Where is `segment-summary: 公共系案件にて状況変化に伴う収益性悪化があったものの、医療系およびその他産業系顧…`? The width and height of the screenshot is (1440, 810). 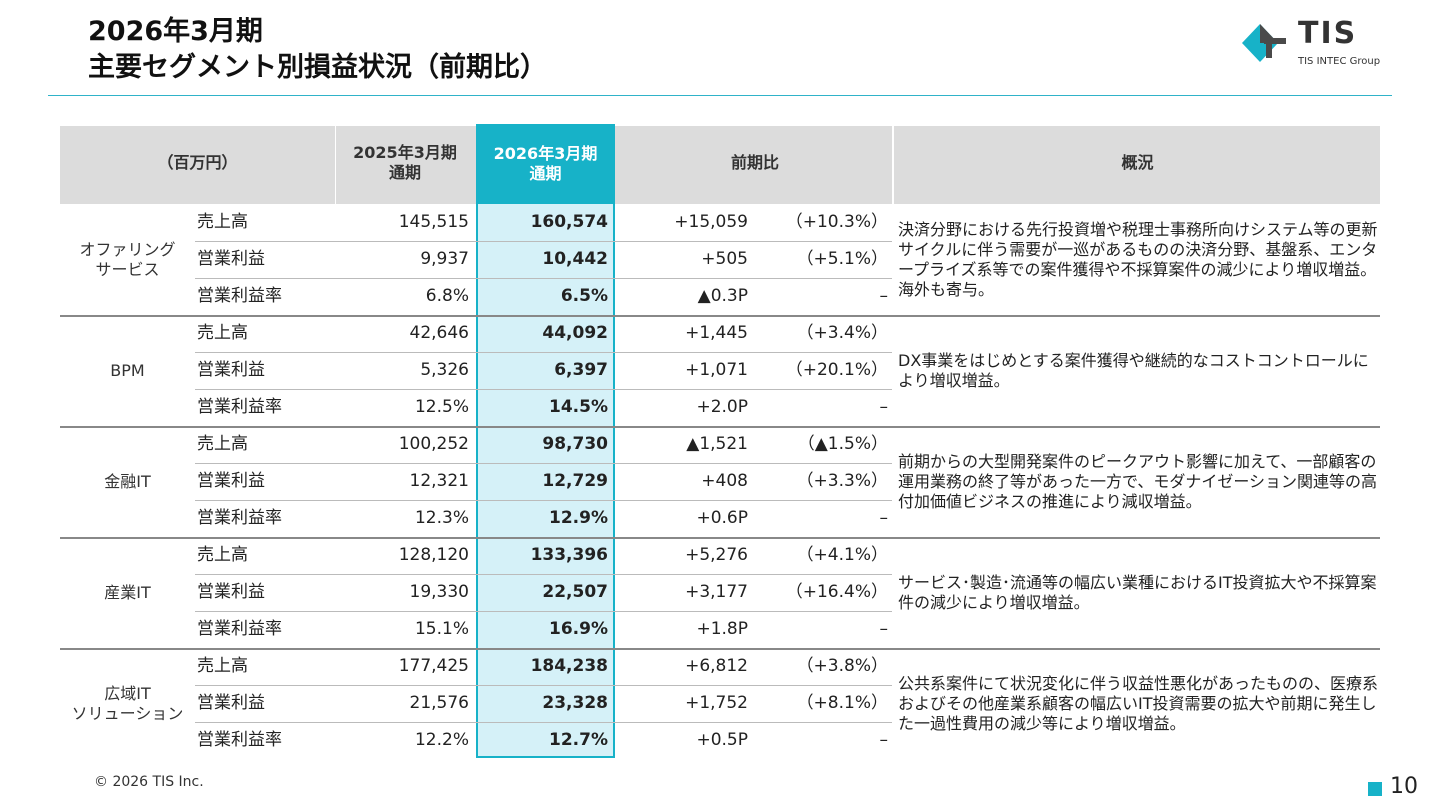 segment-summary: 公共系案件にて状況変化に伴う収益性悪化があったものの、医療系およびその他産業系顧… is located at coordinates (1138, 703).